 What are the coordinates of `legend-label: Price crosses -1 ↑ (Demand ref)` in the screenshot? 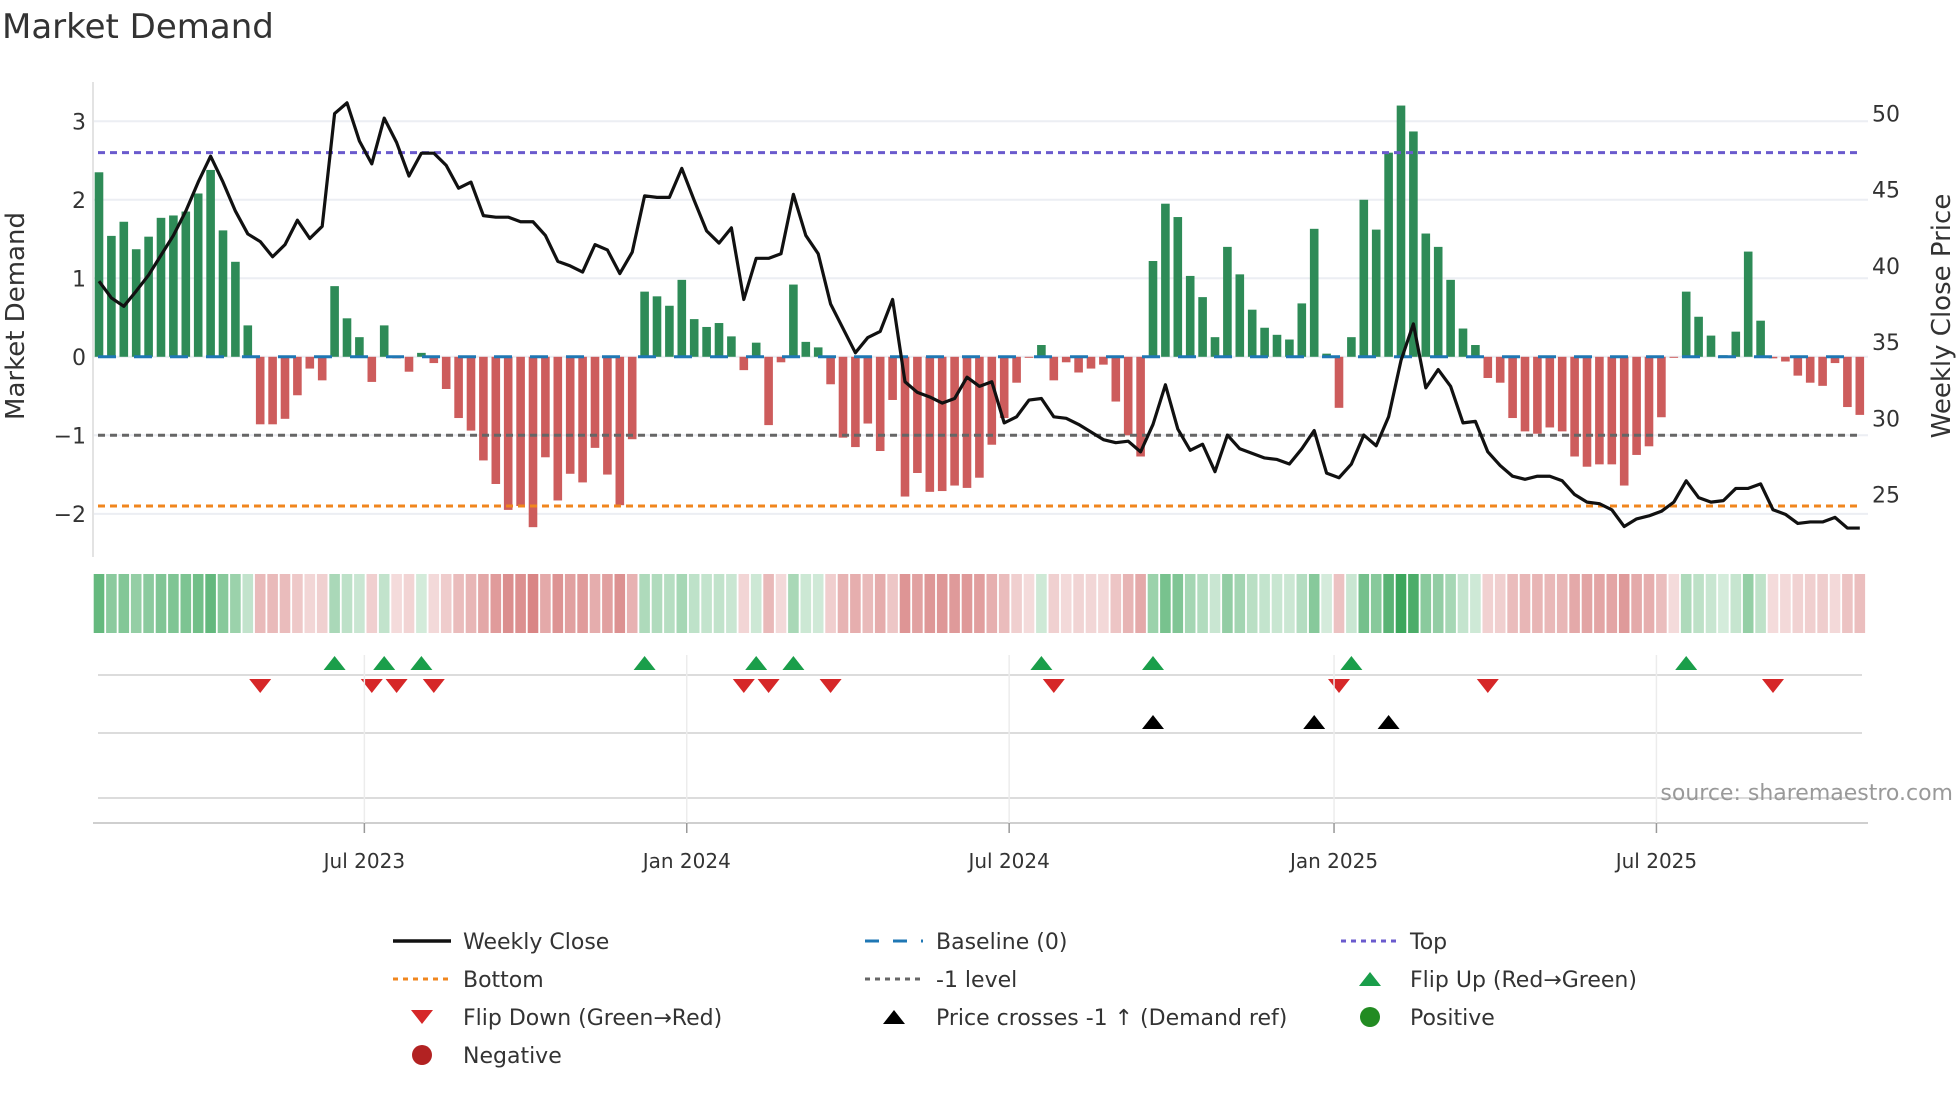 It's located at (1111, 1018).